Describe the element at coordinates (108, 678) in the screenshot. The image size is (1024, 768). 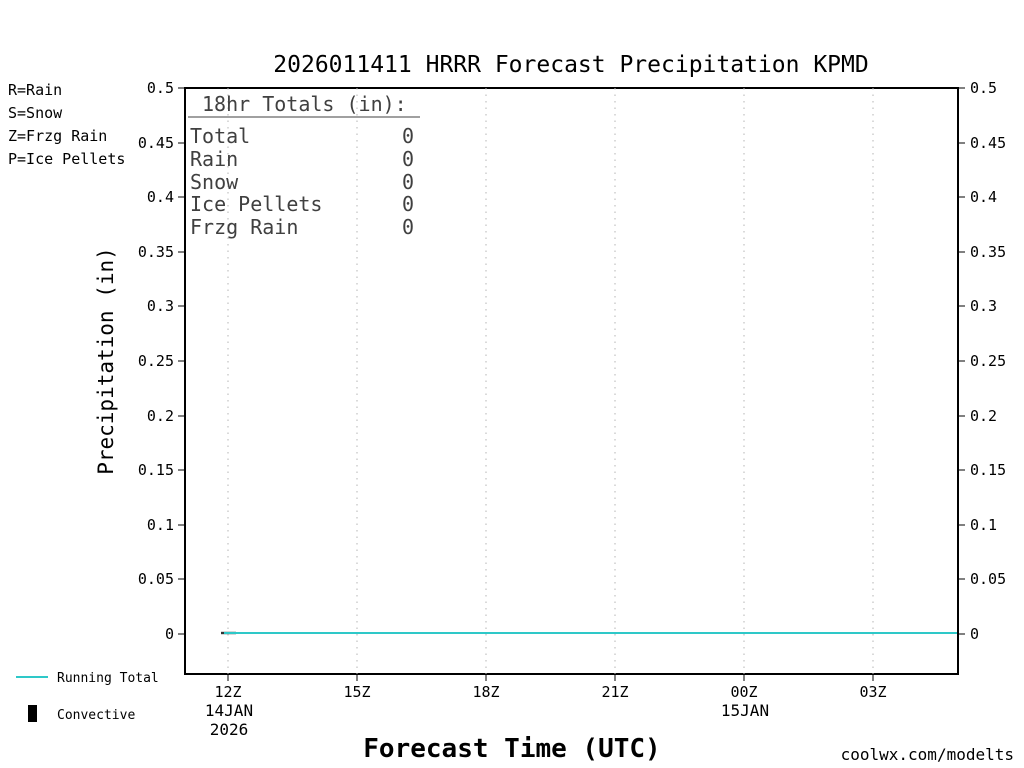
I see `running-total-legend-label: Running Total` at that location.